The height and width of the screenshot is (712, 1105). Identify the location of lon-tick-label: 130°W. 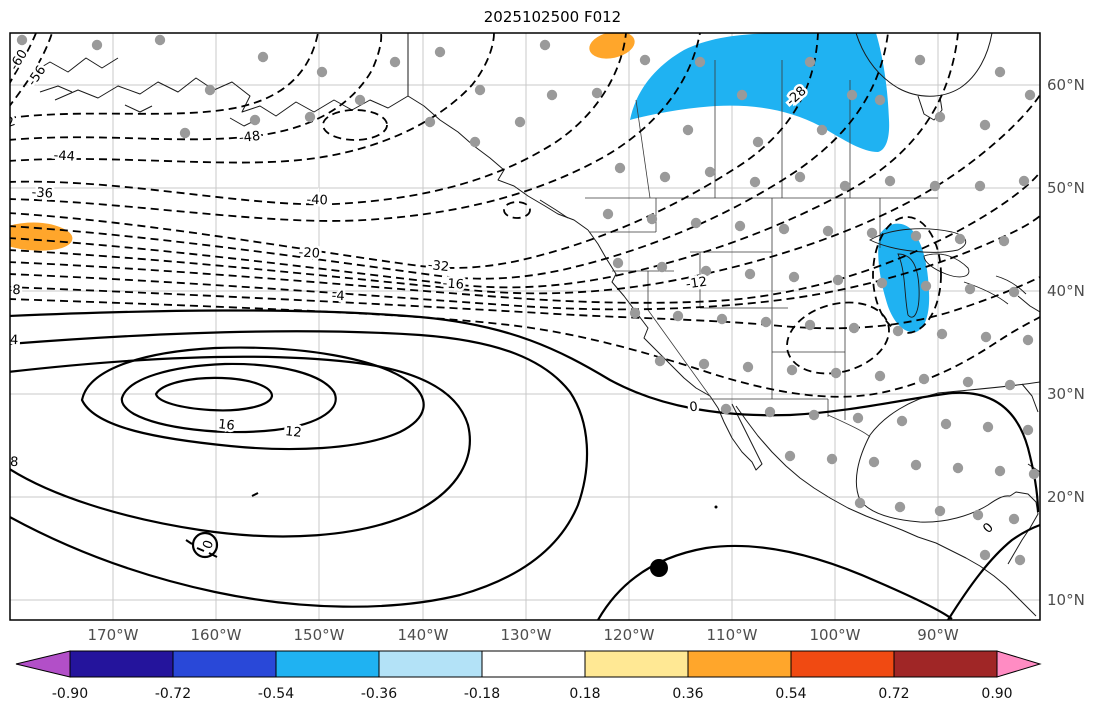
(526, 635).